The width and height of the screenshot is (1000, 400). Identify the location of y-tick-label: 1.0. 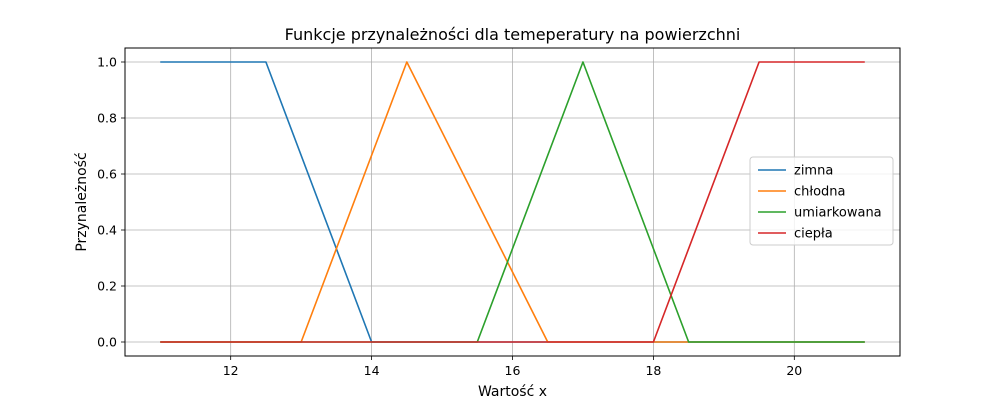
(107, 62).